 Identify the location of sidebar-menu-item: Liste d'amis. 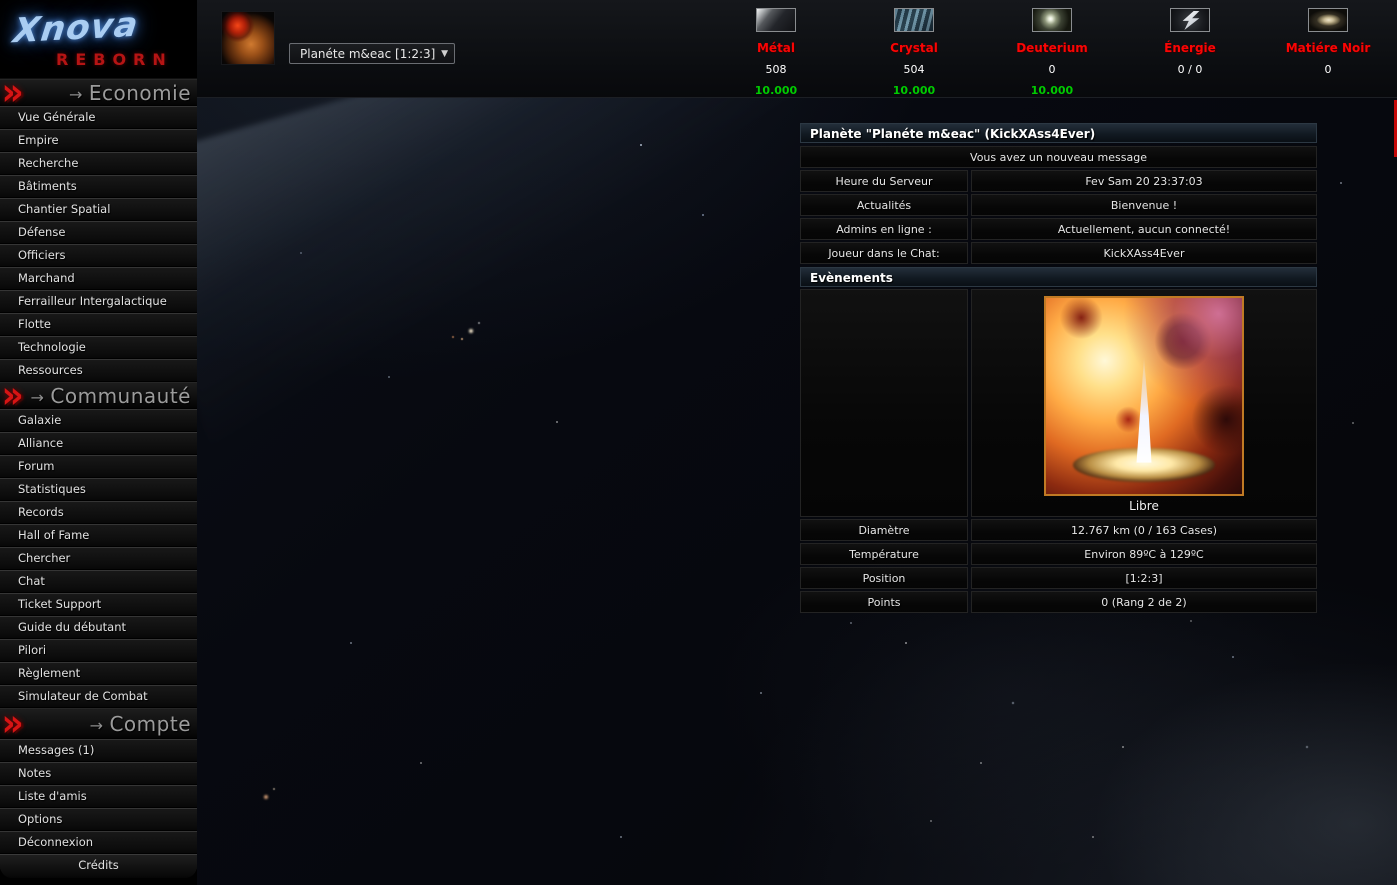
(98, 796).